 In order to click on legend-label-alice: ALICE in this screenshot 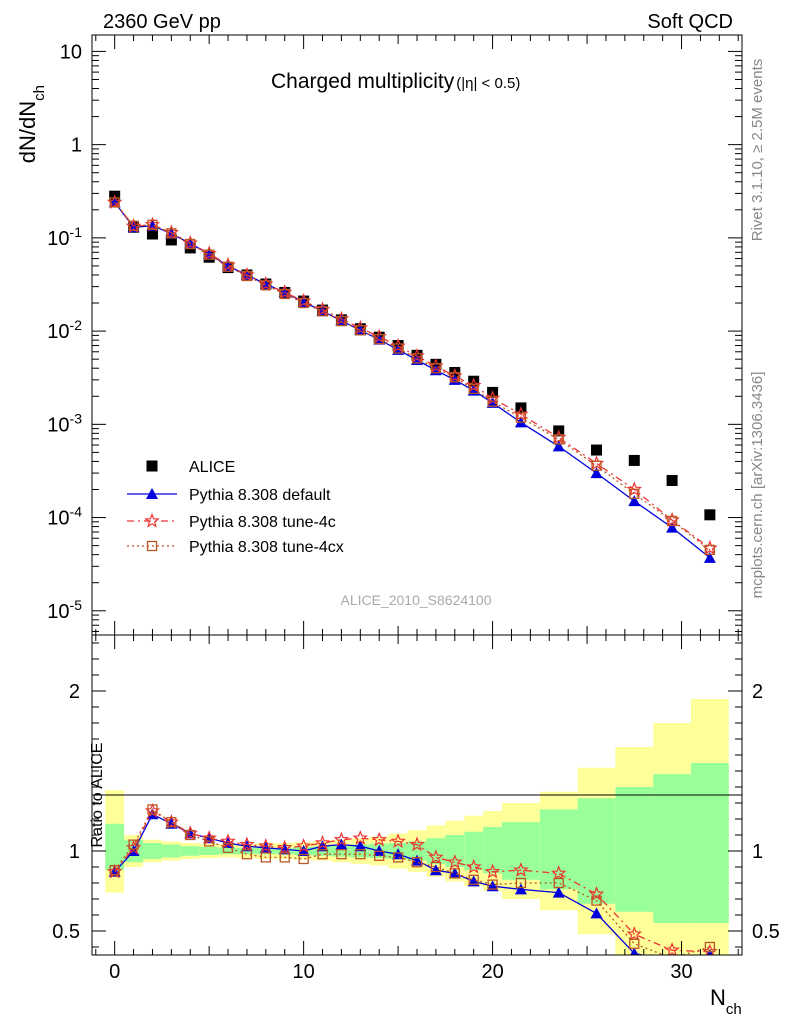, I will do `click(212, 467)`.